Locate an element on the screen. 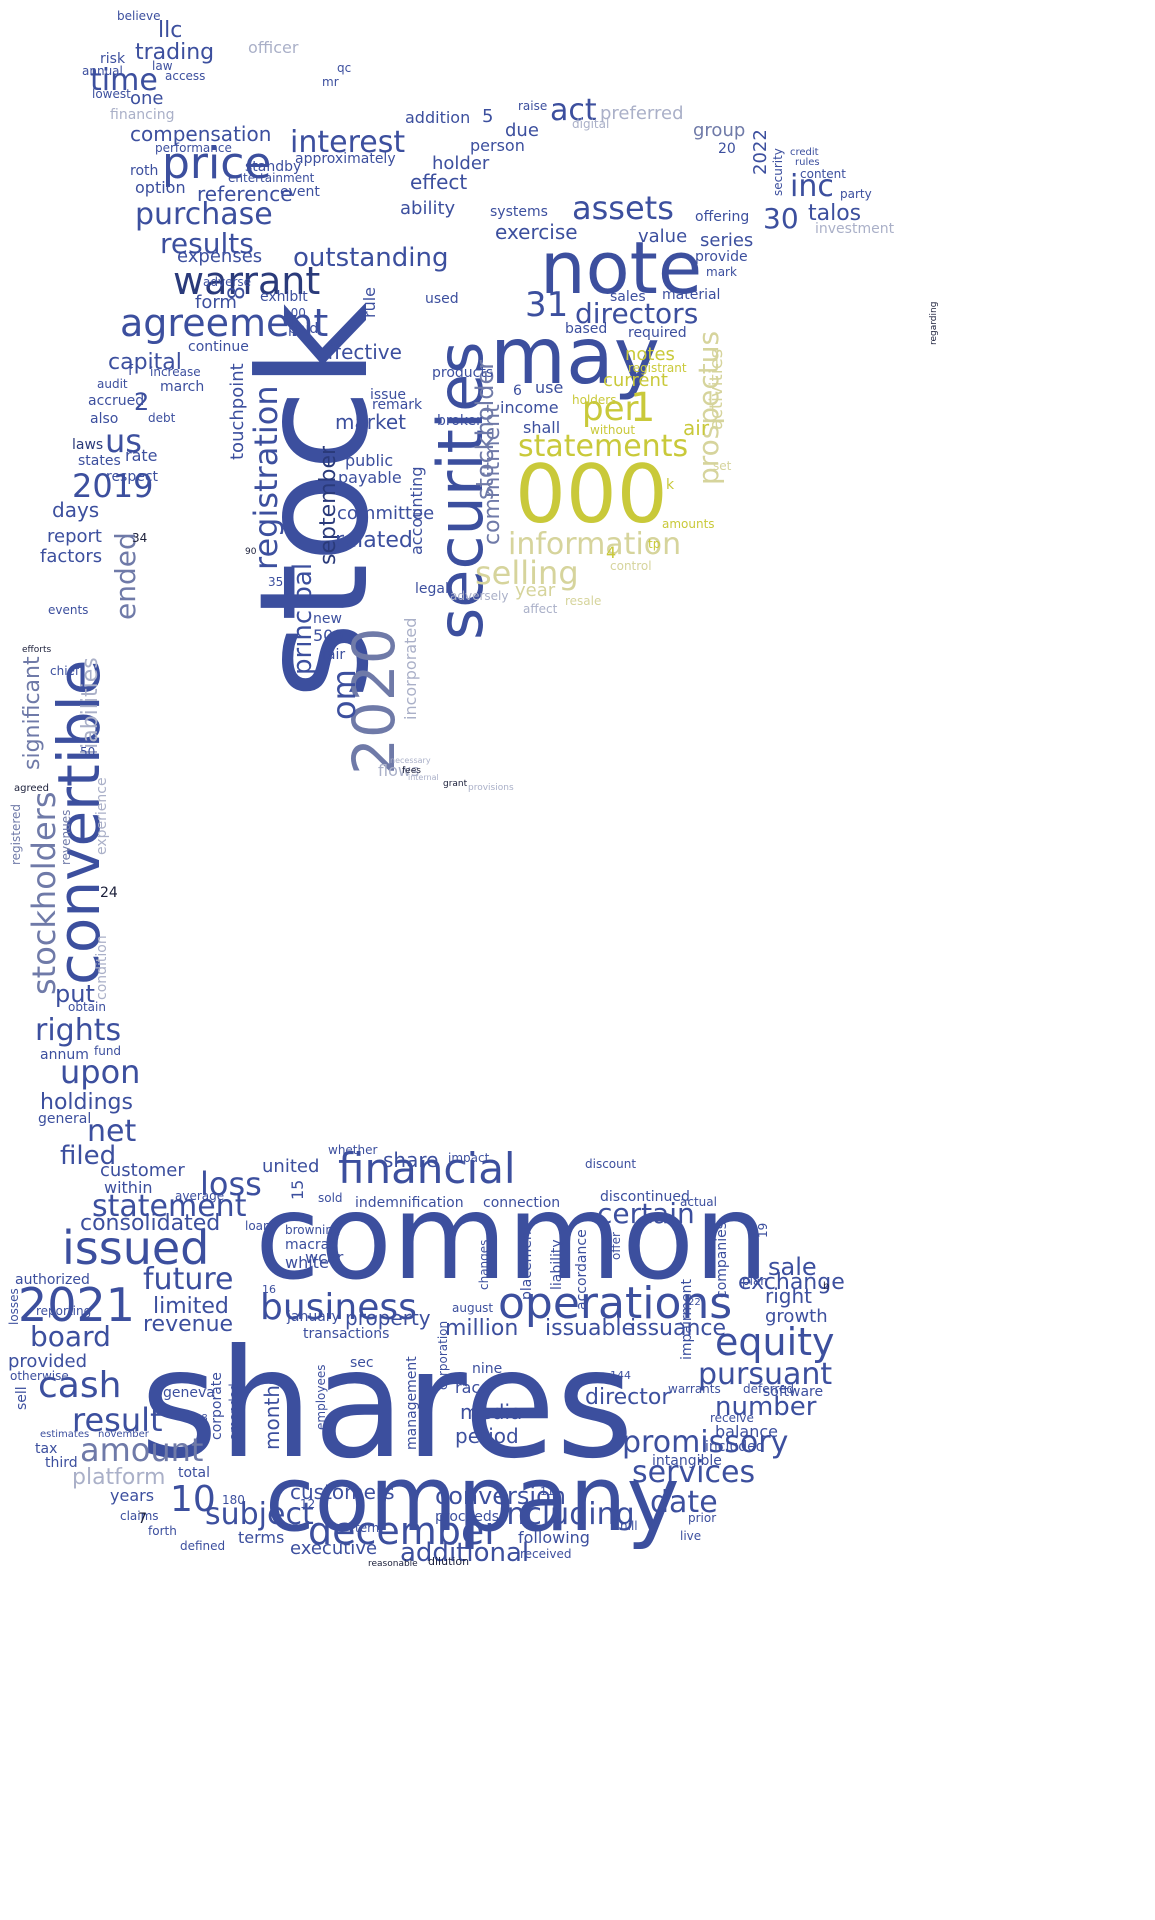  word-mark: mark is located at coordinates (721, 272).